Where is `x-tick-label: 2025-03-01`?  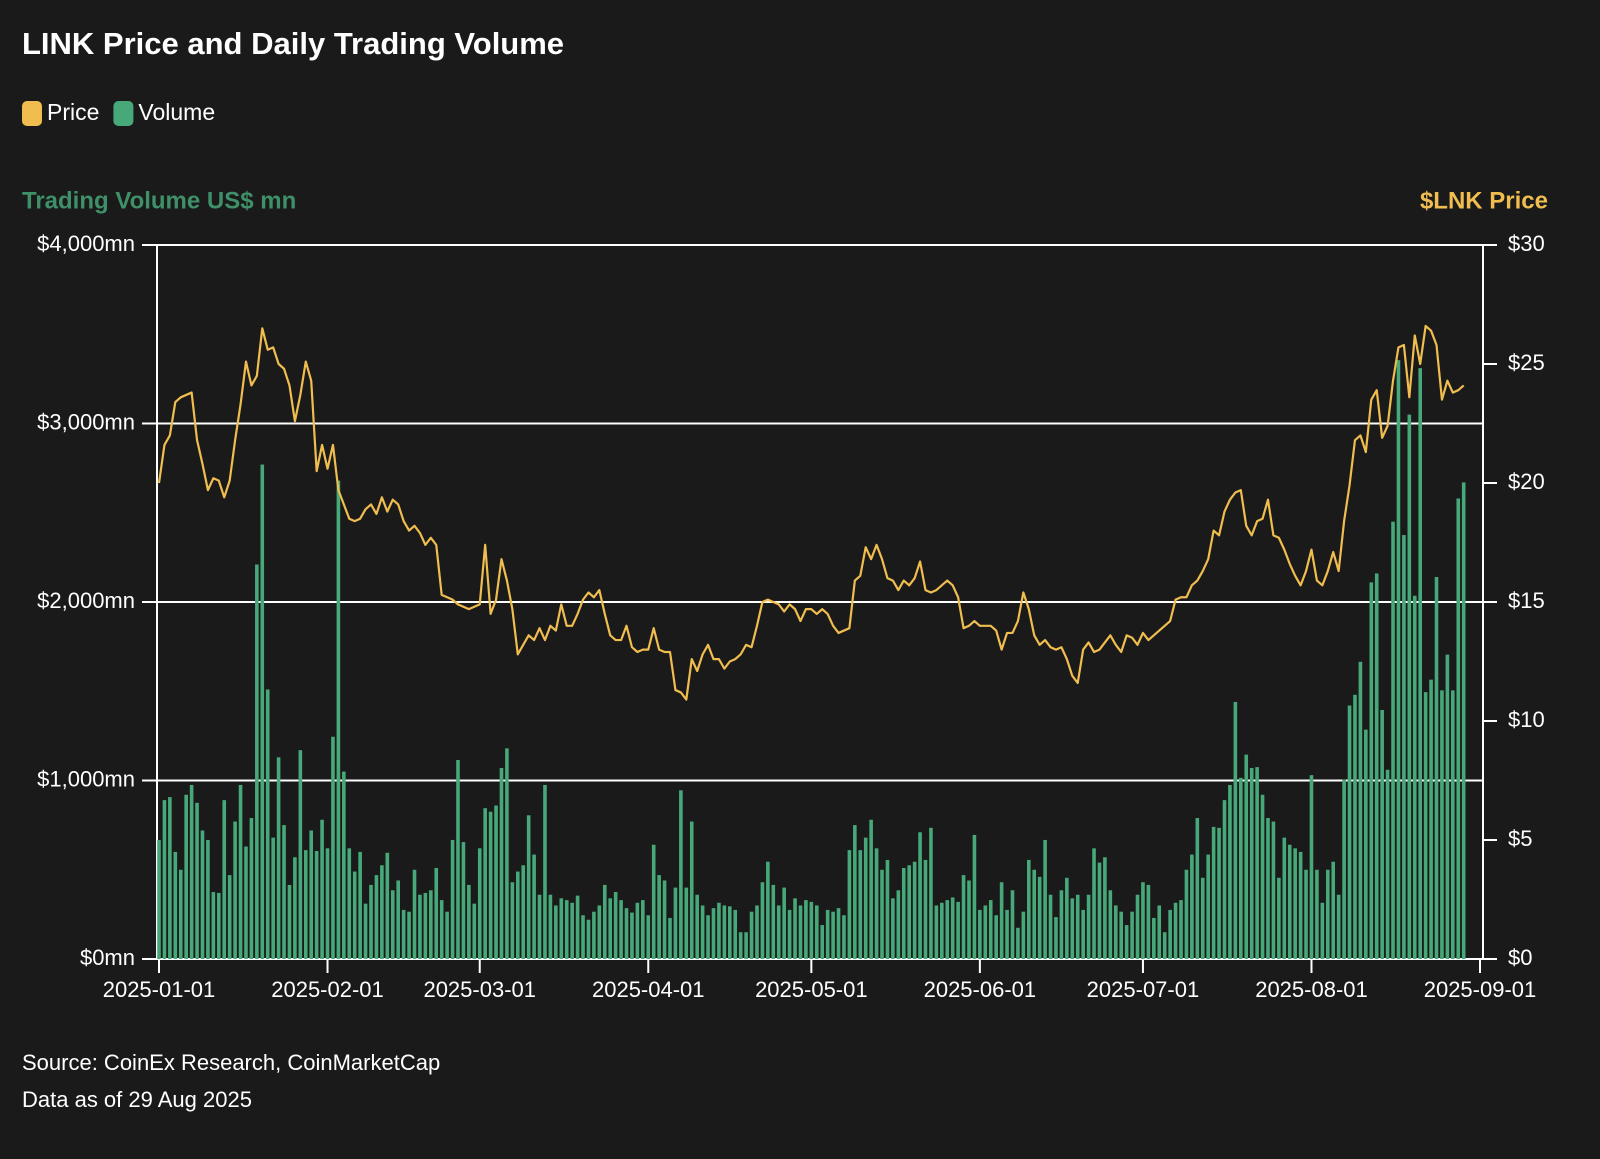
x-tick-label: 2025-03-01 is located at coordinates (479, 989).